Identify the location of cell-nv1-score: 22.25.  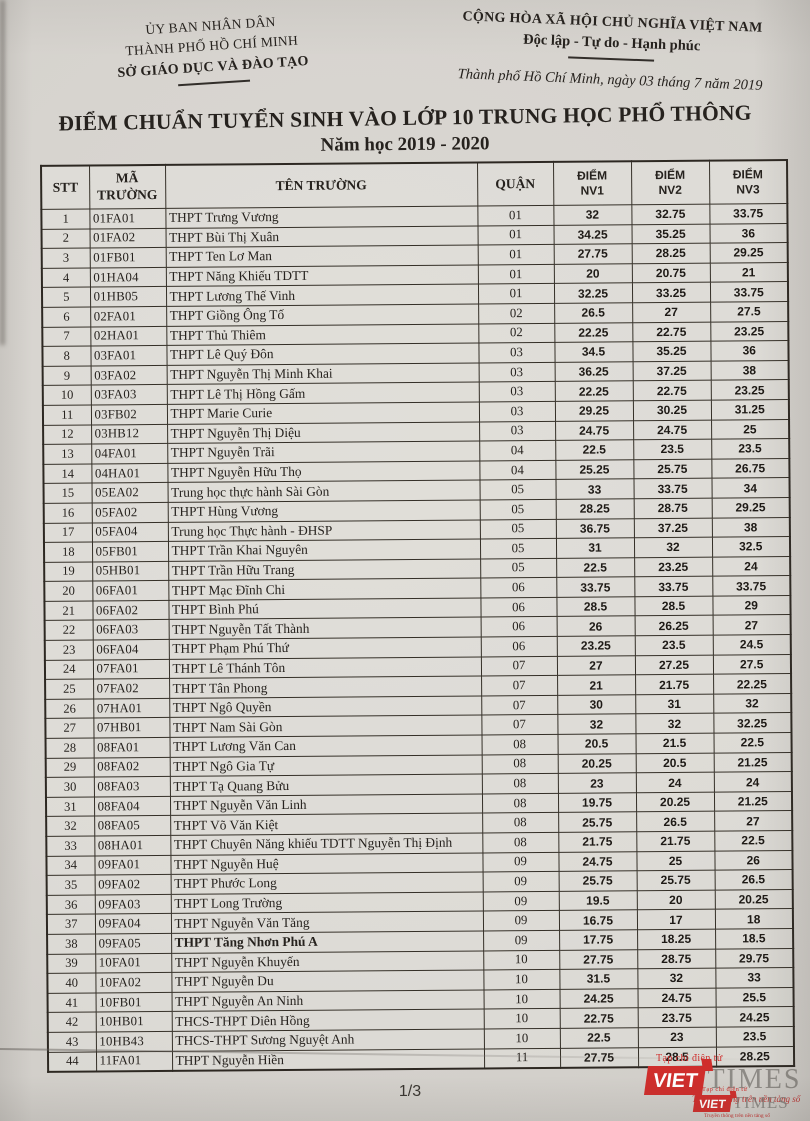
(593, 332).